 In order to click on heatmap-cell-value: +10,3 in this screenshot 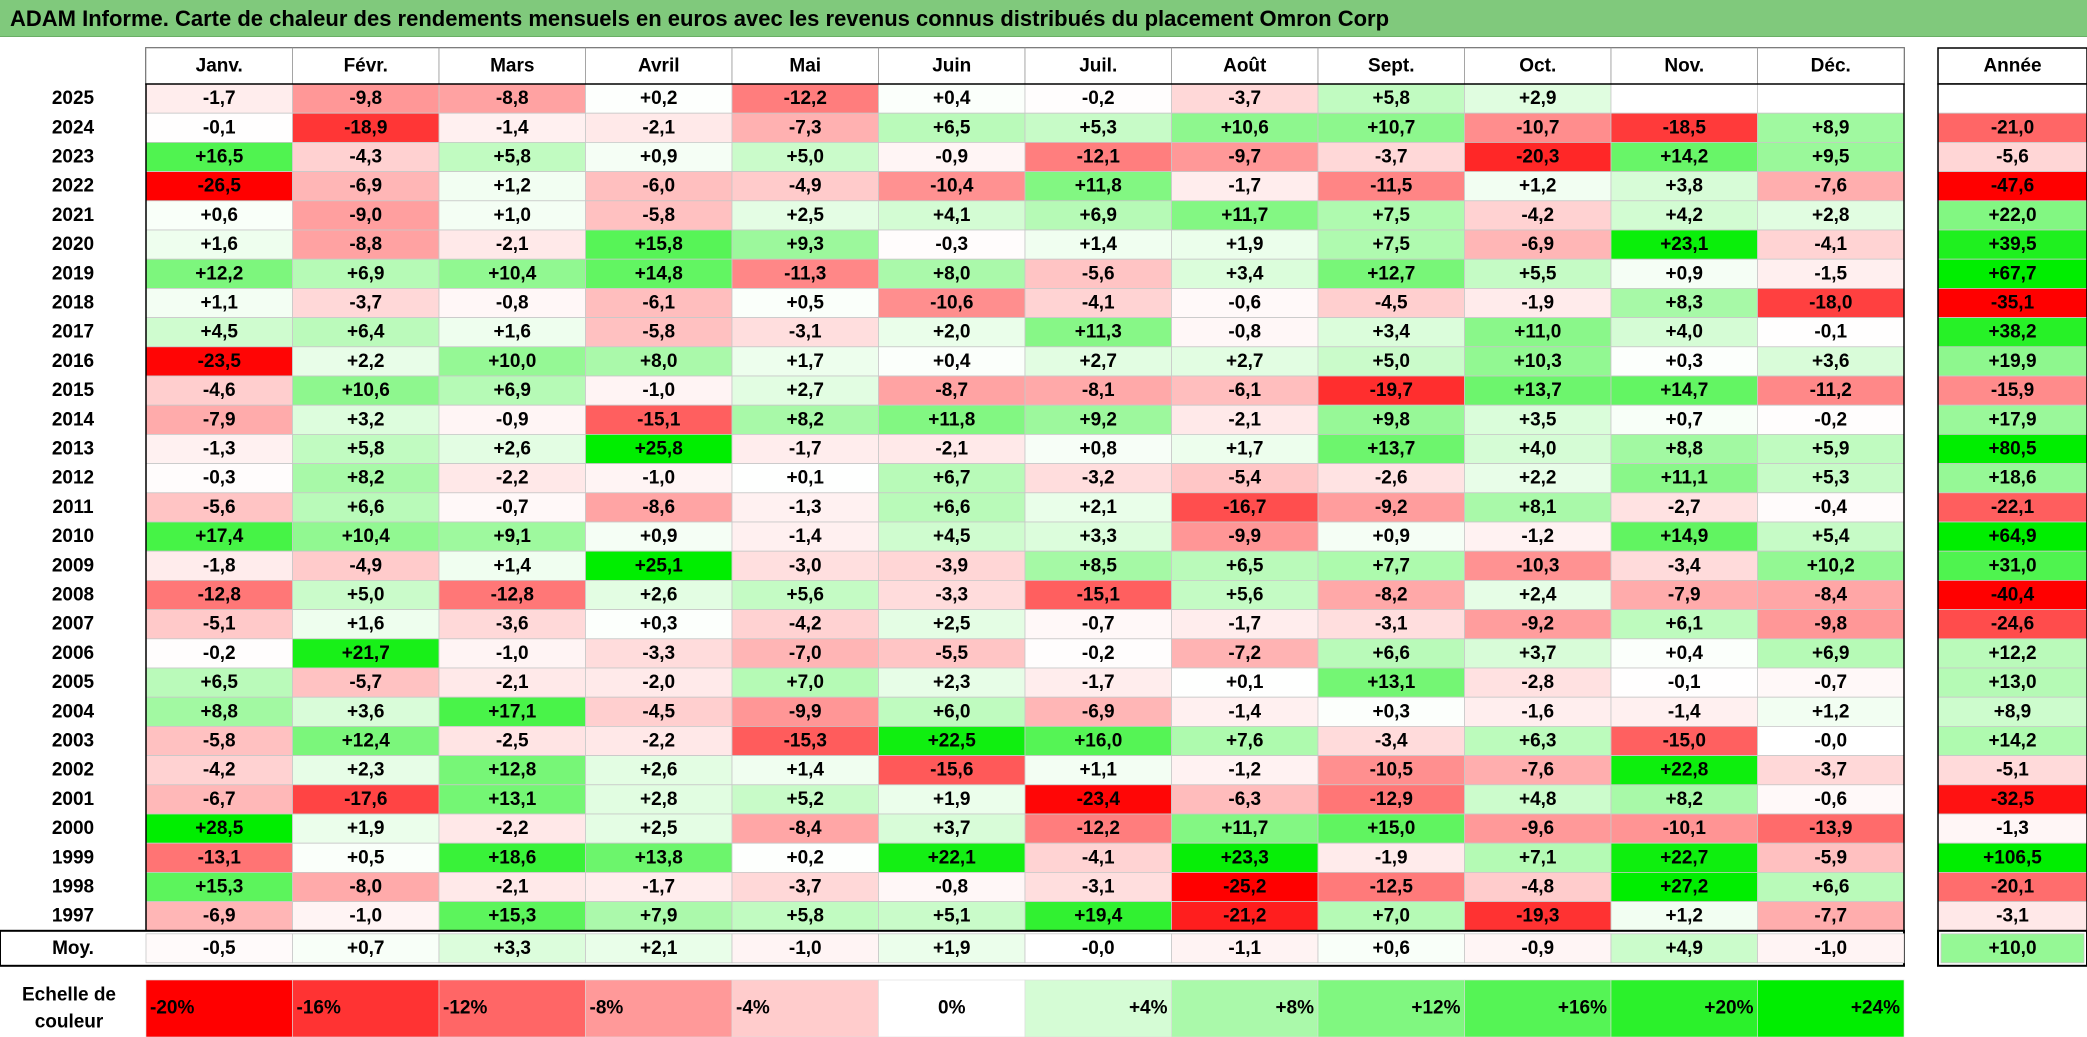, I will do `click(1538, 361)`.